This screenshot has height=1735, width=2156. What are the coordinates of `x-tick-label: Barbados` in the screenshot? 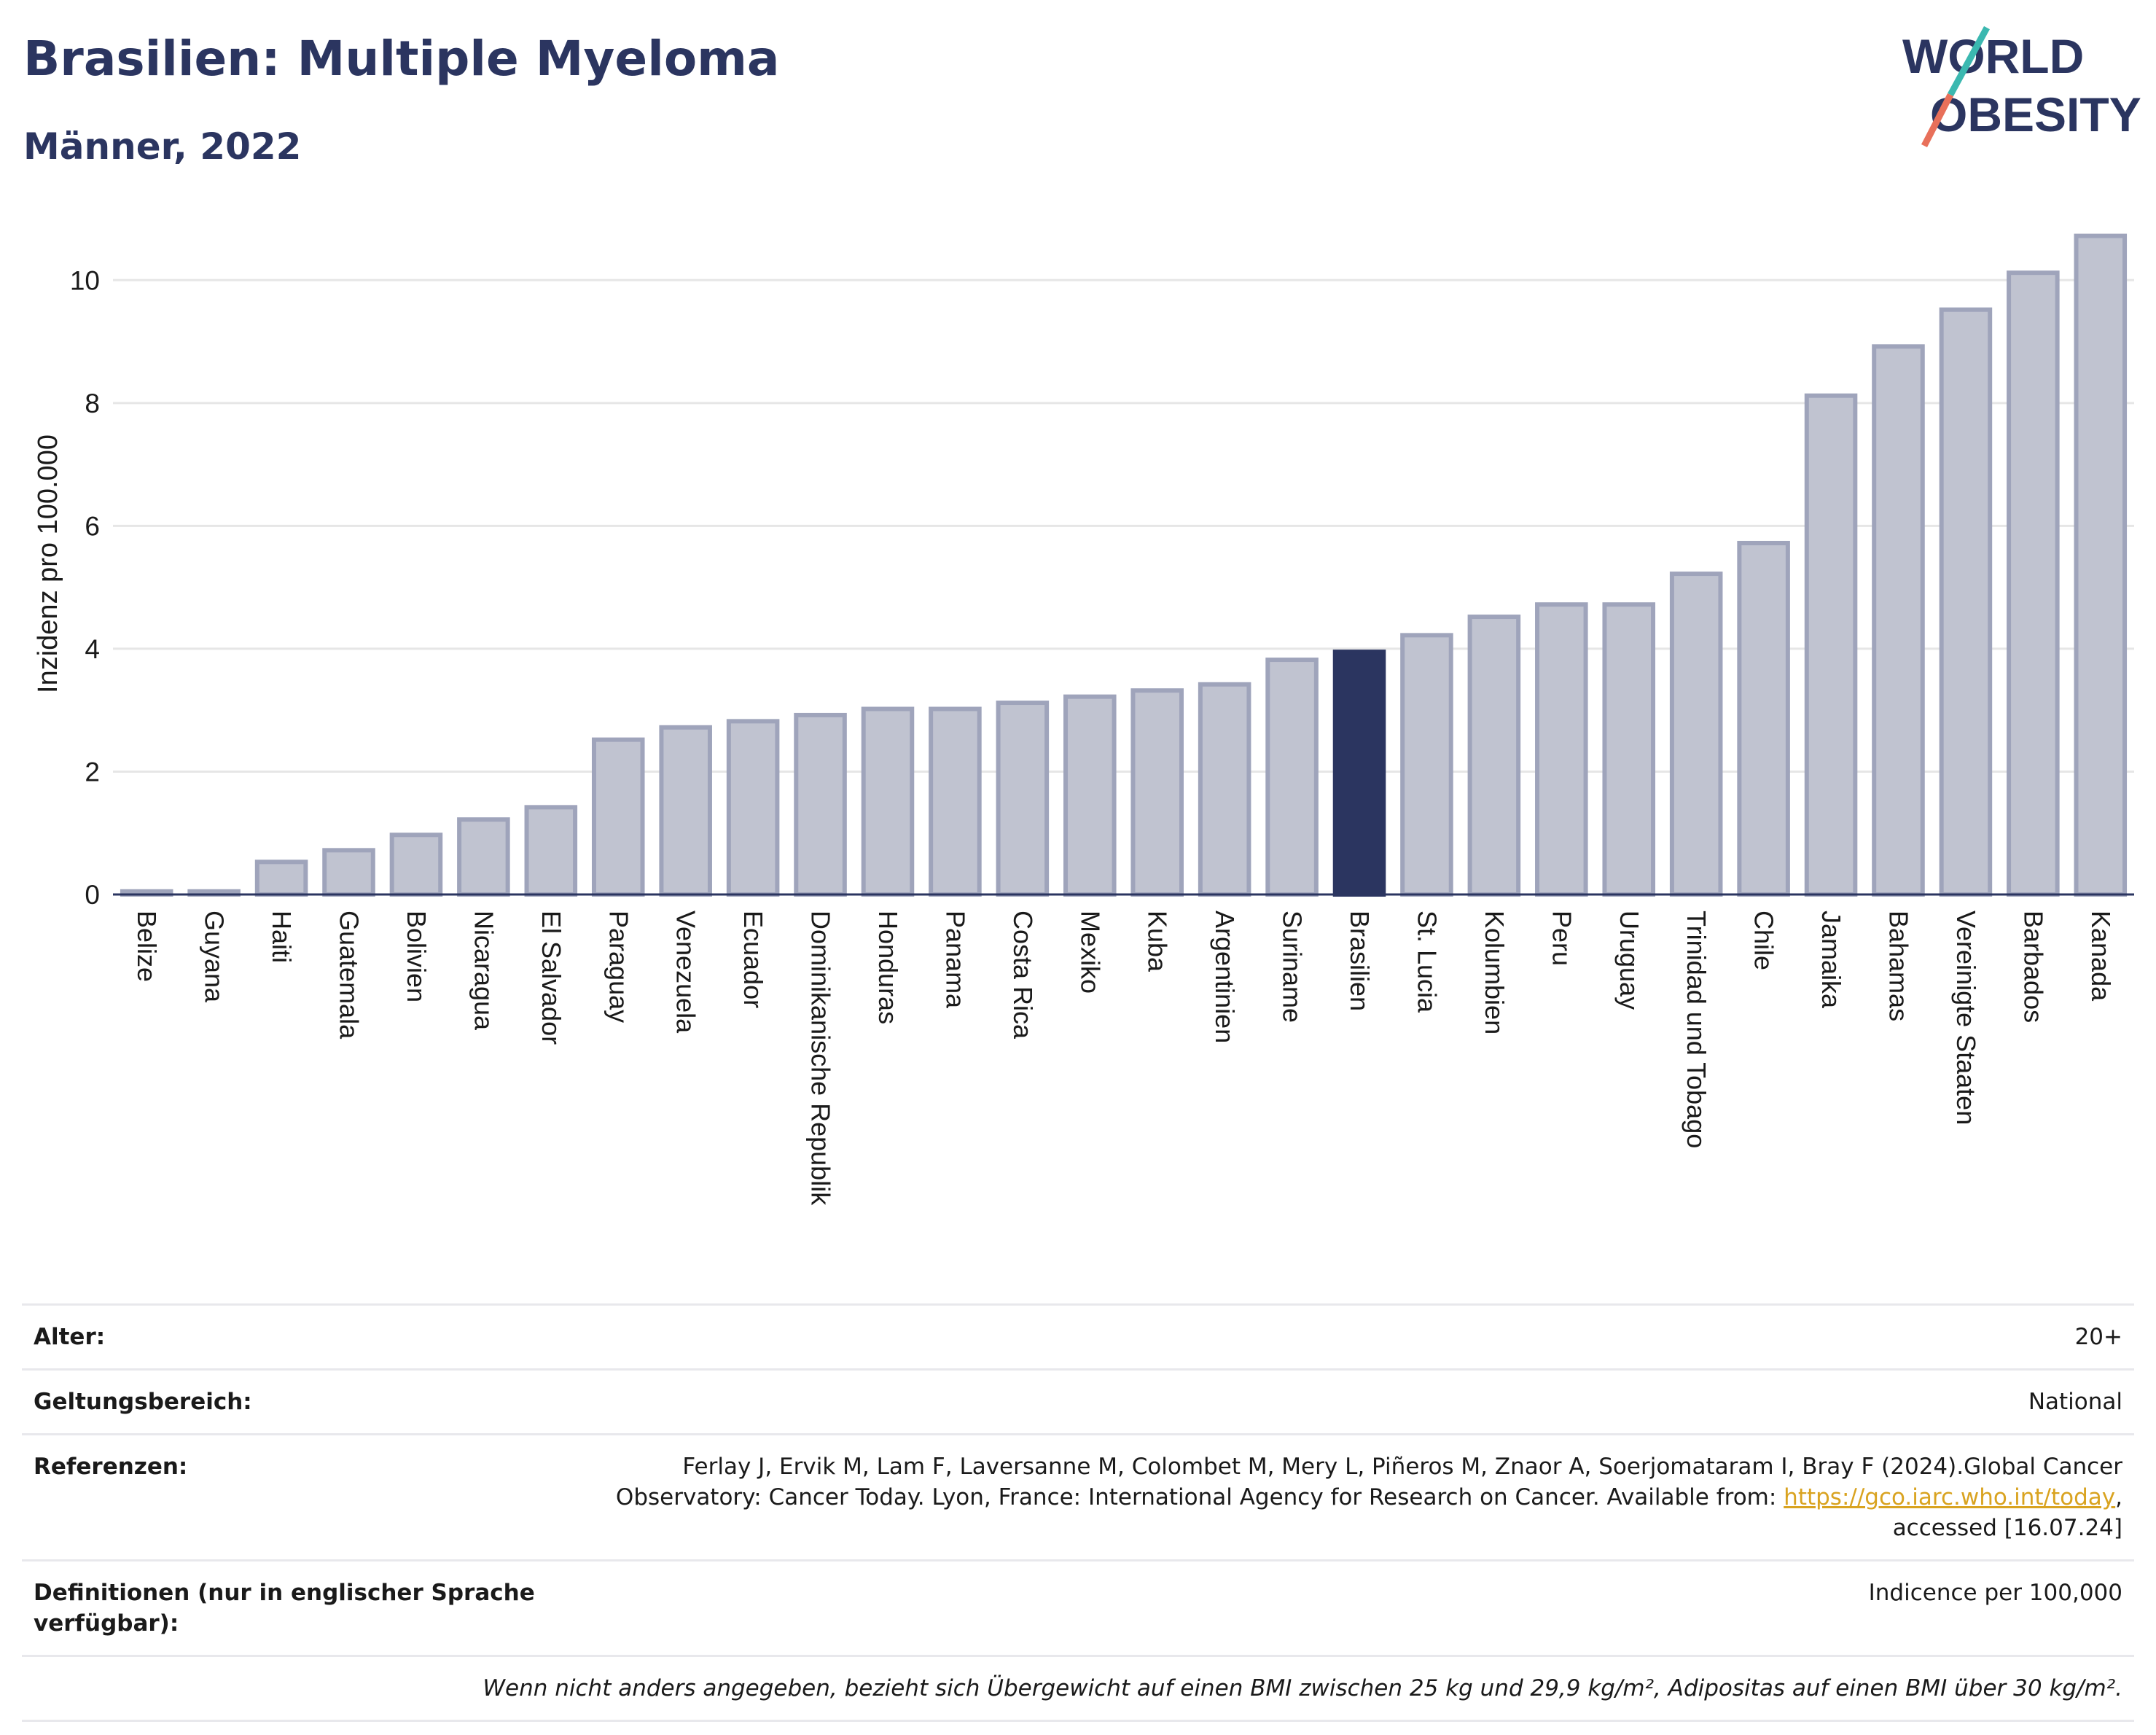 It's located at (2033, 967).